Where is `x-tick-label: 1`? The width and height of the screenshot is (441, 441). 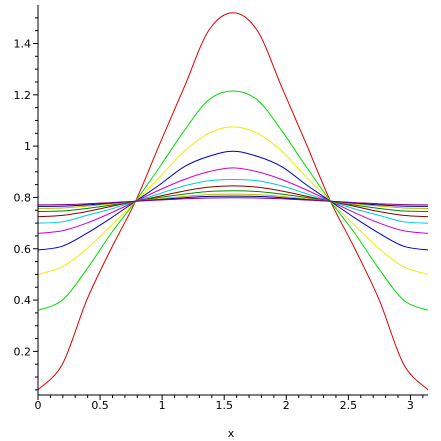 x-tick-label: 1 is located at coordinates (162, 405).